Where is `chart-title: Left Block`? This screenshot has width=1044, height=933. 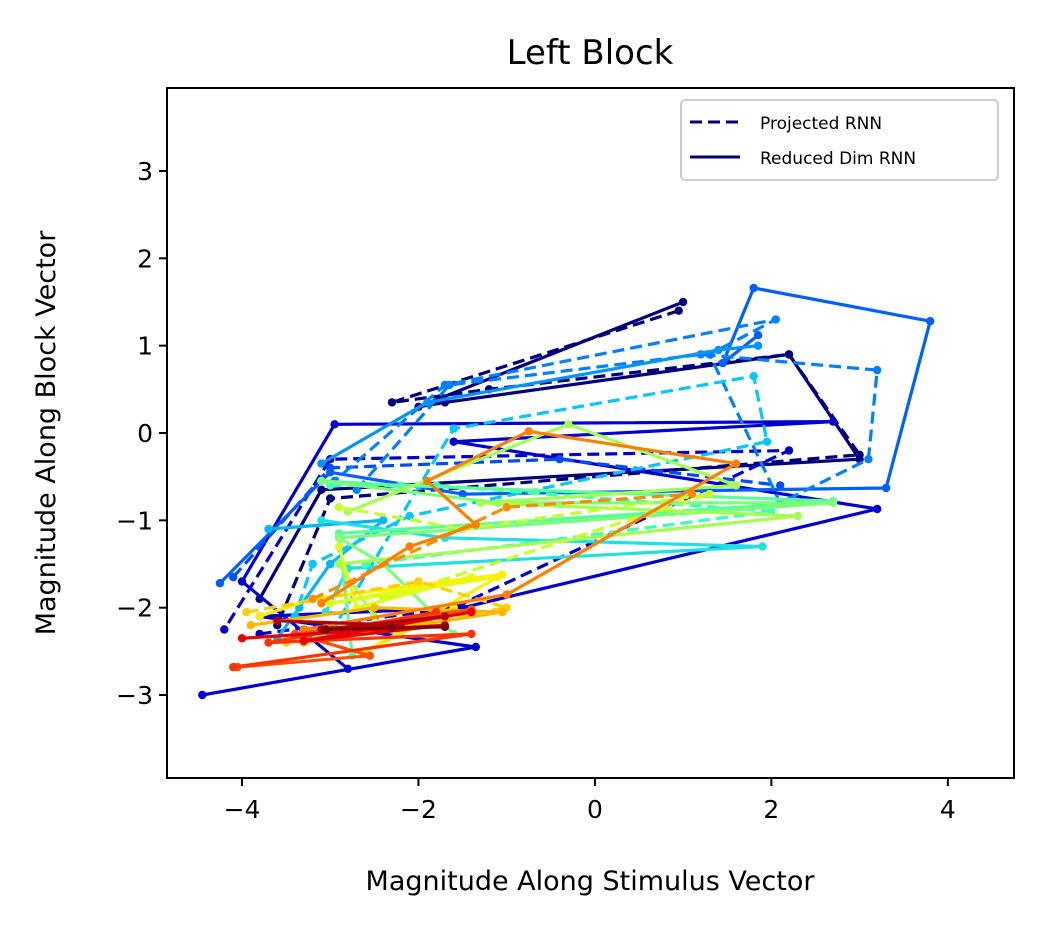
chart-title: Left Block is located at coordinates (590, 53).